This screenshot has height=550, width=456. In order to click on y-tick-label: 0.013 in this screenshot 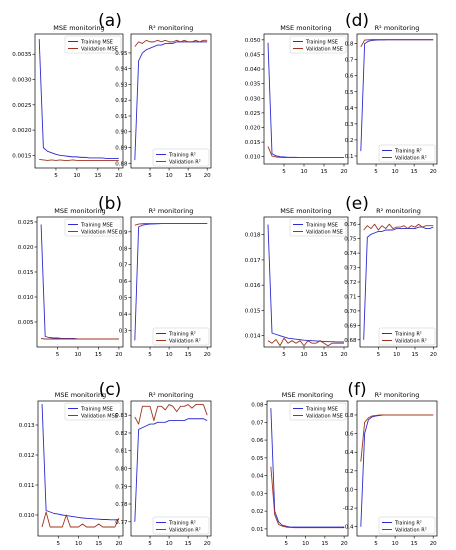, I will do `click(27, 426)`.